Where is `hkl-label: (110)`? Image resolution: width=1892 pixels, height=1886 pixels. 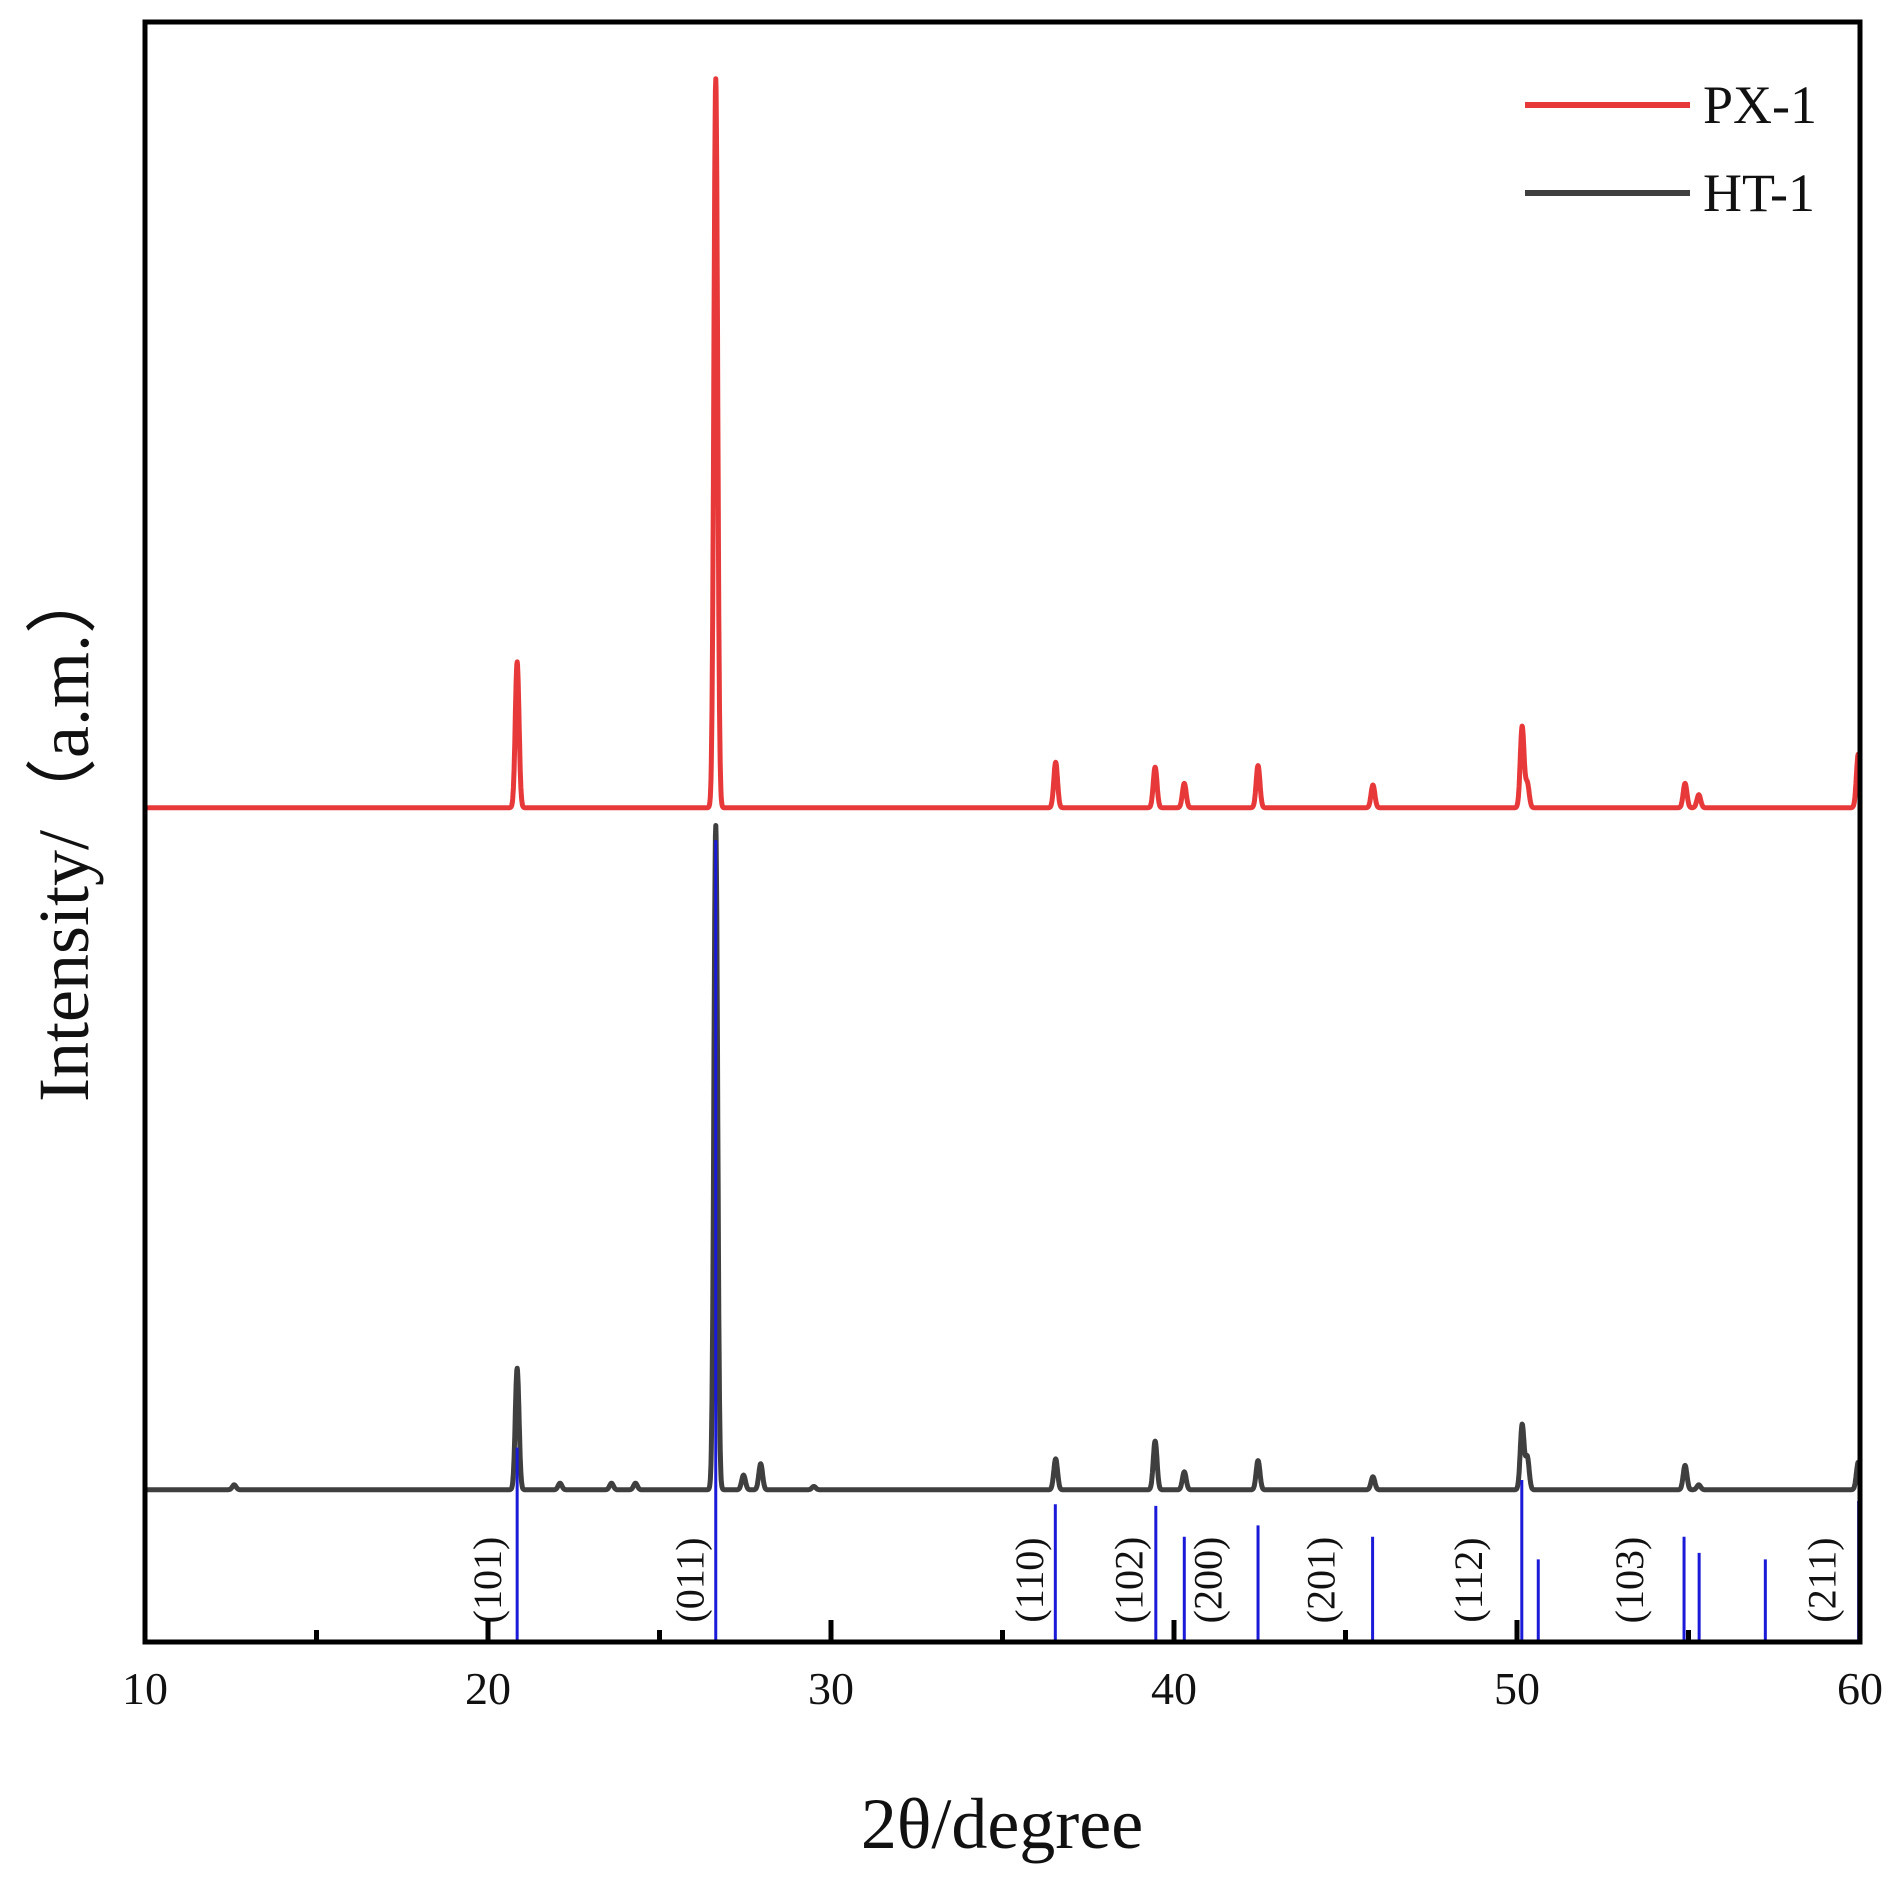 hkl-label: (110) is located at coordinates (1029, 1579).